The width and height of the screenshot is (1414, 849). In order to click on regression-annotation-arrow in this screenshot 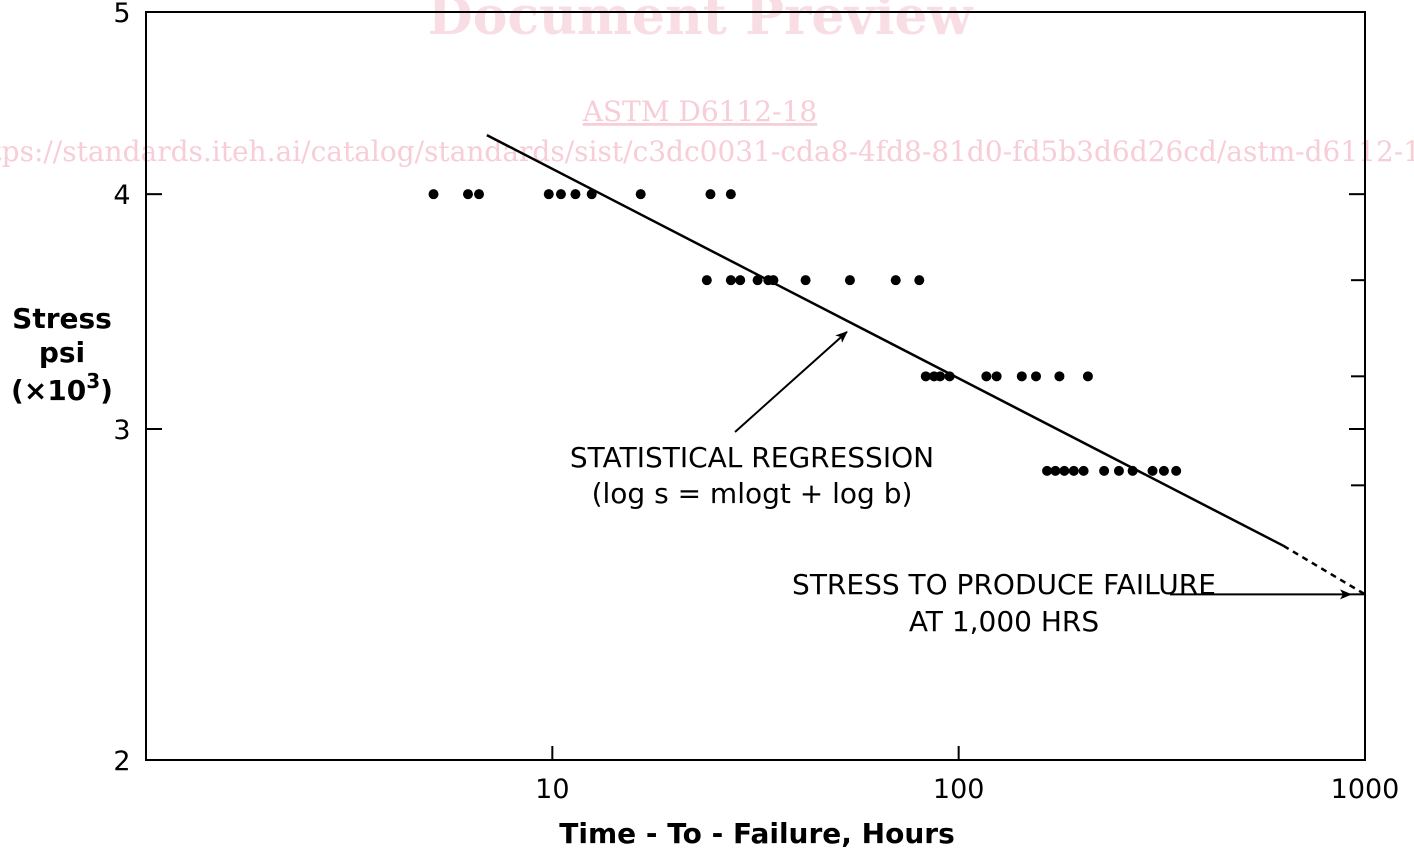, I will do `click(791, 382)`.